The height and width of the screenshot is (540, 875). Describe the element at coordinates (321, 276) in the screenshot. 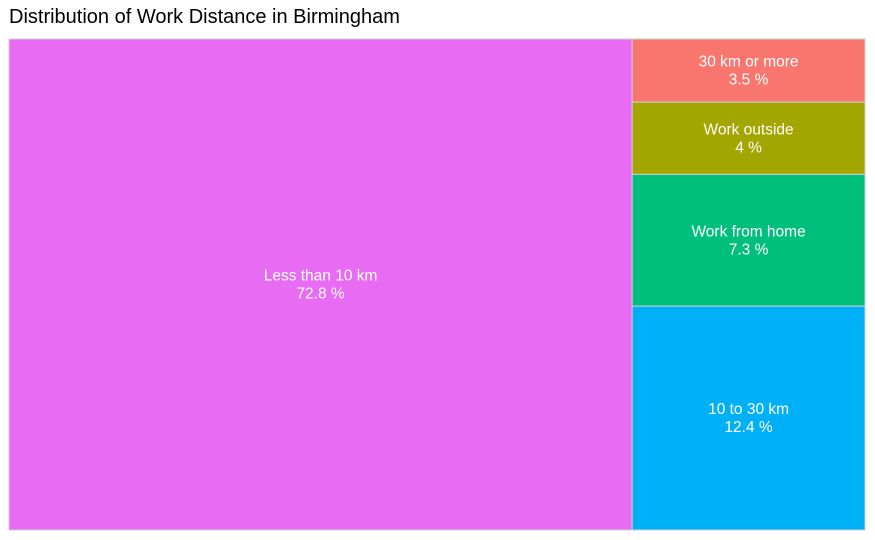

I see `tile-label-less-than-10-km: Less than 10 km` at that location.